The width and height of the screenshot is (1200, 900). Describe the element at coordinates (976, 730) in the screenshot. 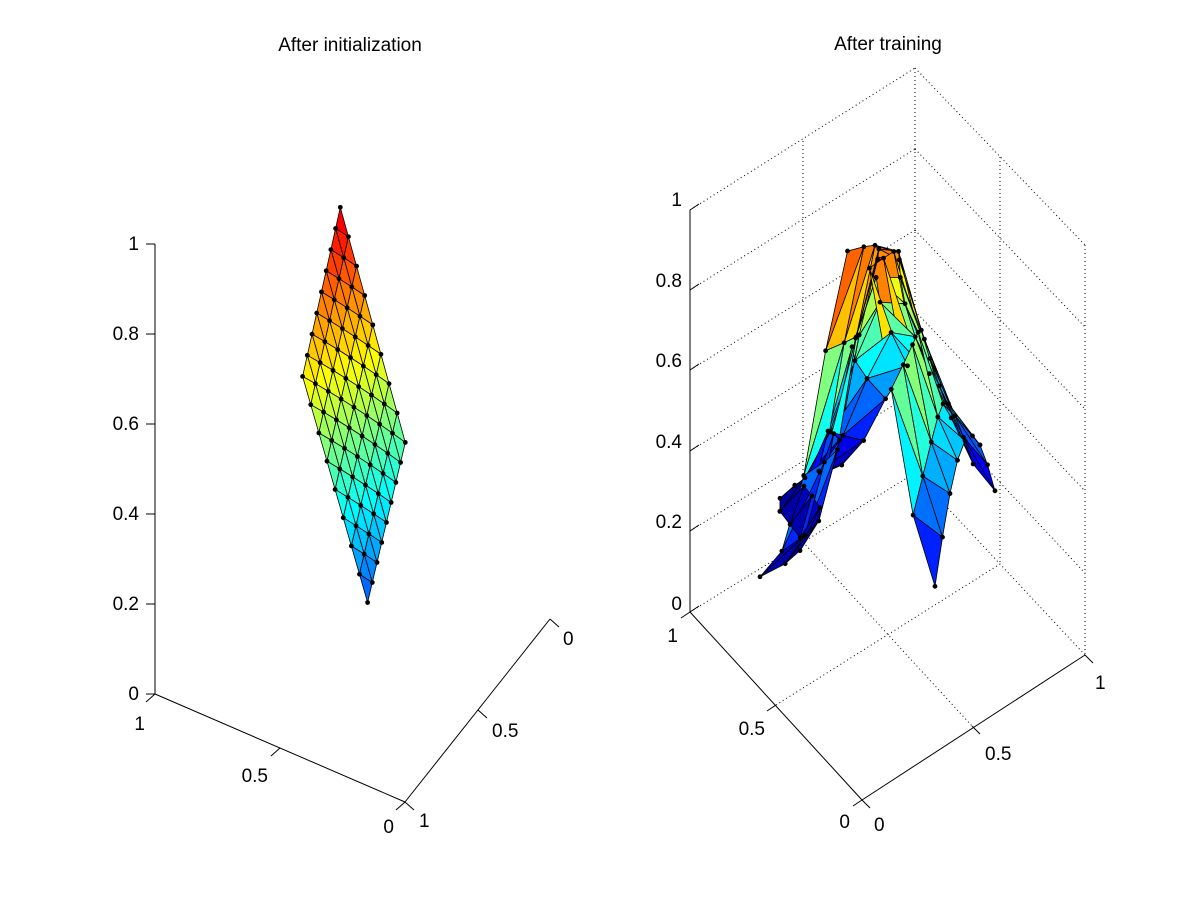

I see `right-y-tick` at that location.